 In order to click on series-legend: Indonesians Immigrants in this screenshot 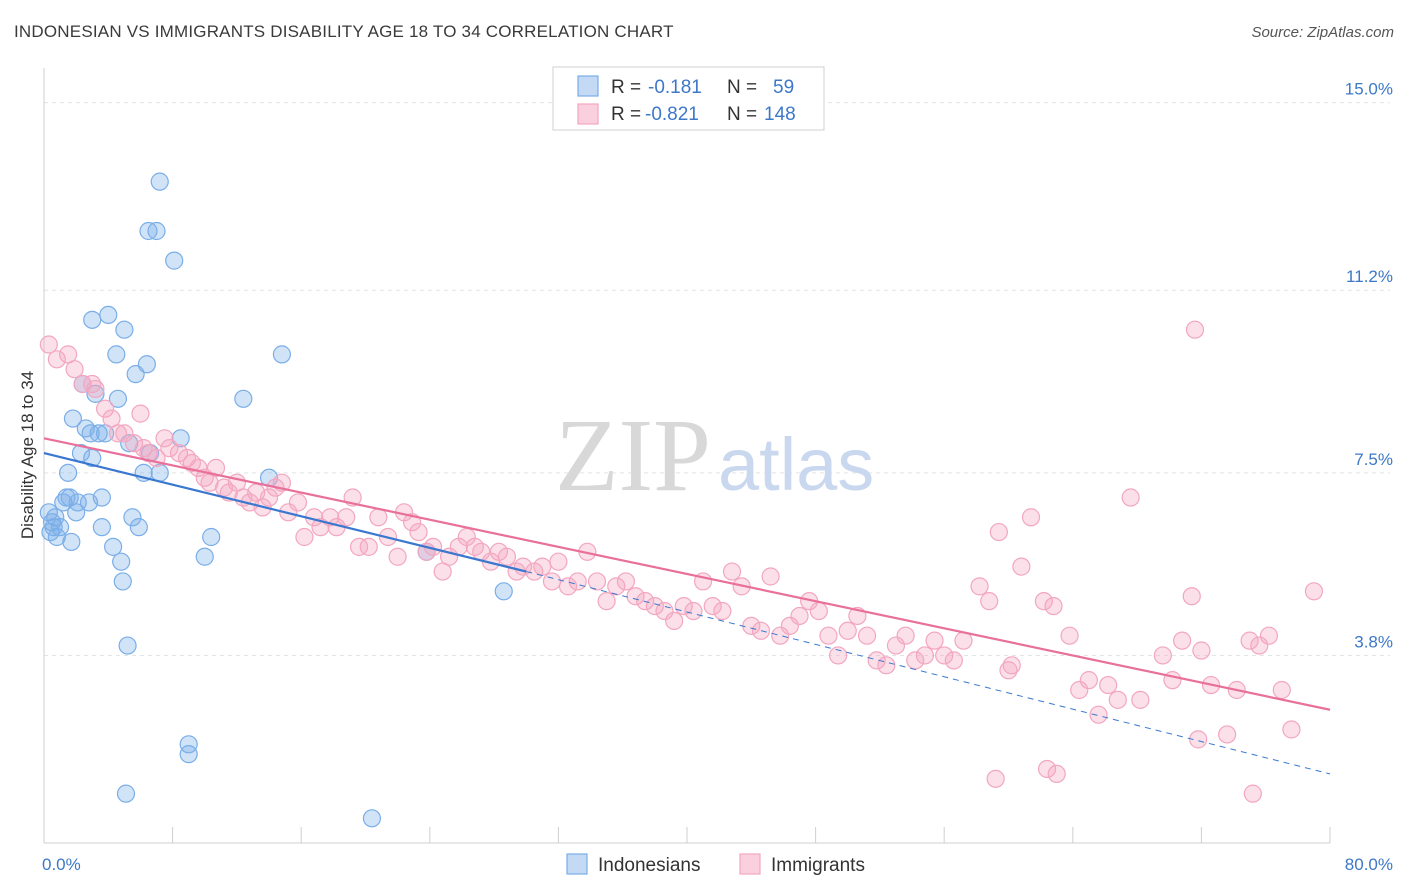, I will do `click(715, 864)`.